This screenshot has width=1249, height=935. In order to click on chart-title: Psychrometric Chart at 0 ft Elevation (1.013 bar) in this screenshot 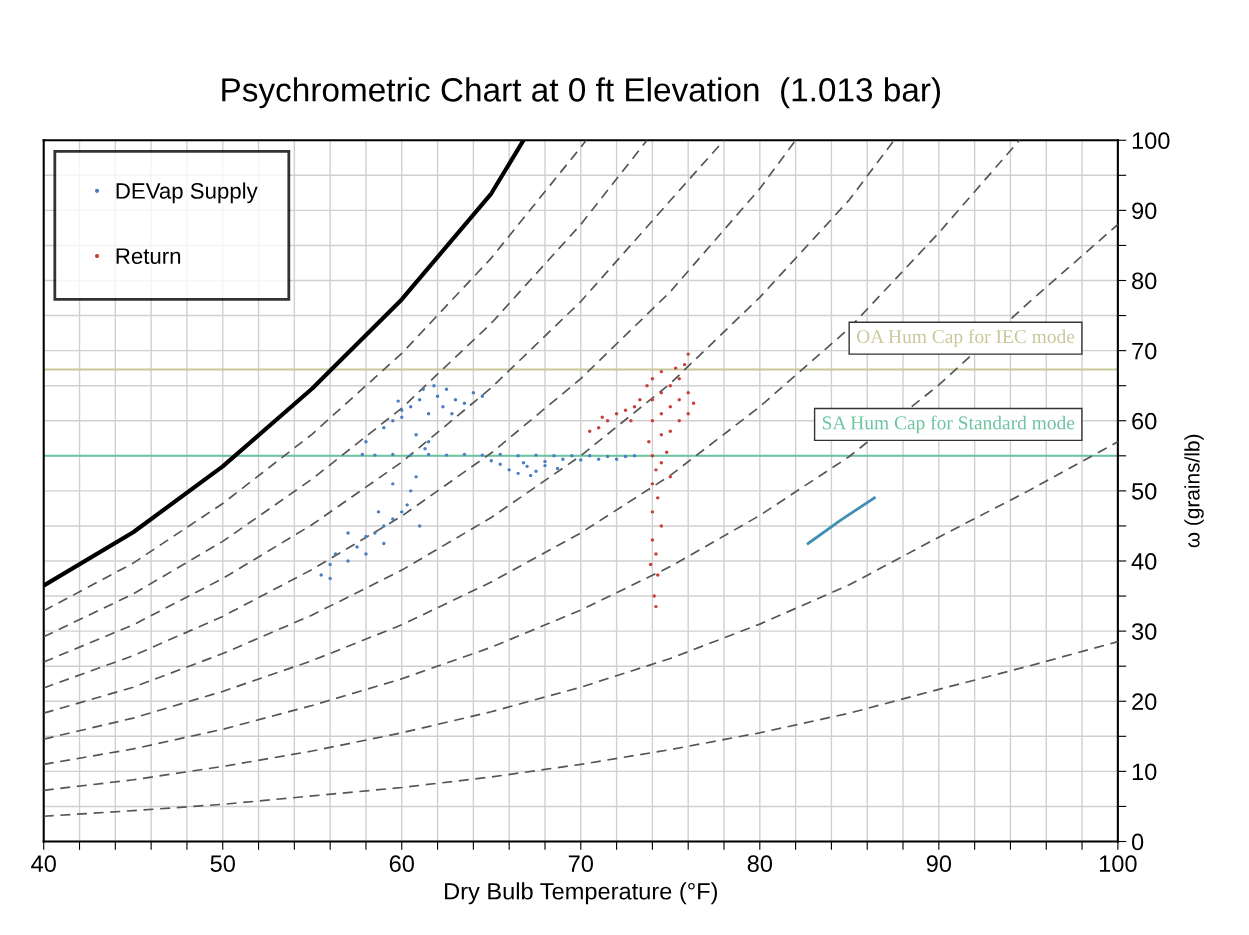, I will do `click(581, 93)`.